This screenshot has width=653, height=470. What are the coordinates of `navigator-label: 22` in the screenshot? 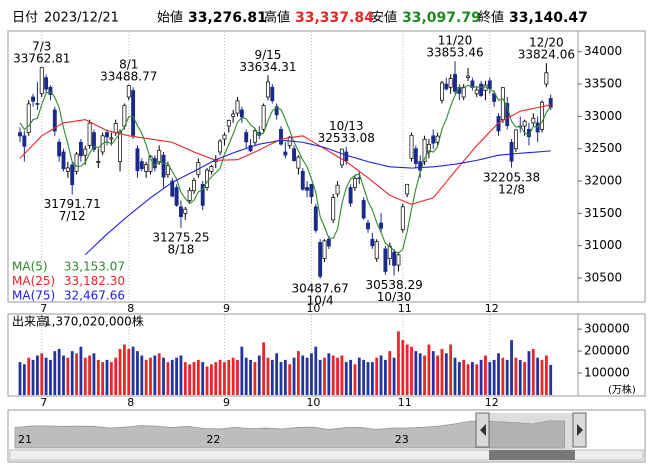 It's located at (213, 439).